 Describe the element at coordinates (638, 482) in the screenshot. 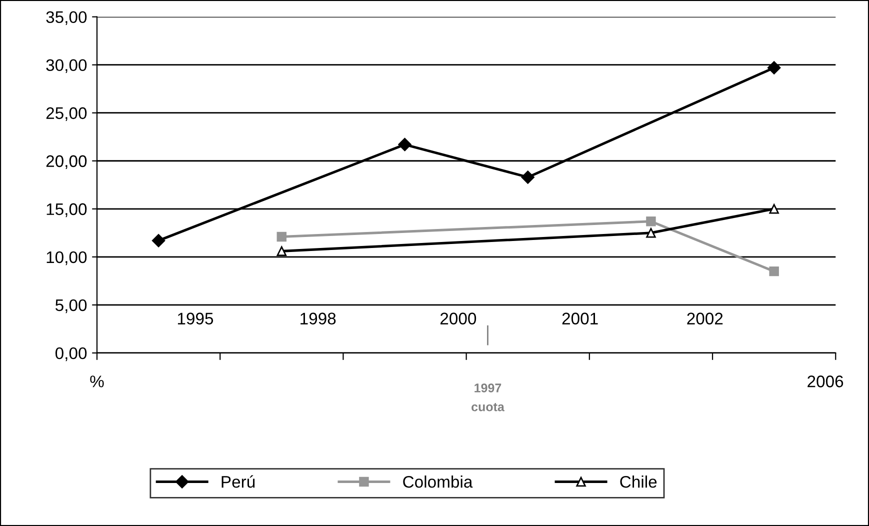

I see `legend-label: Chile` at that location.